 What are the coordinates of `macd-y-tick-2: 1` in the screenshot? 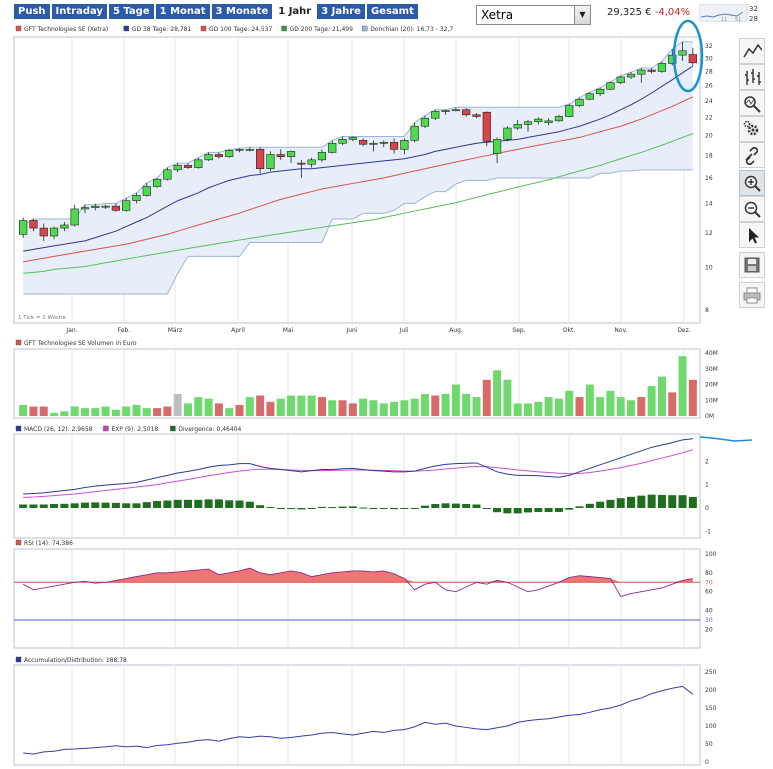 It's located at (707, 485).